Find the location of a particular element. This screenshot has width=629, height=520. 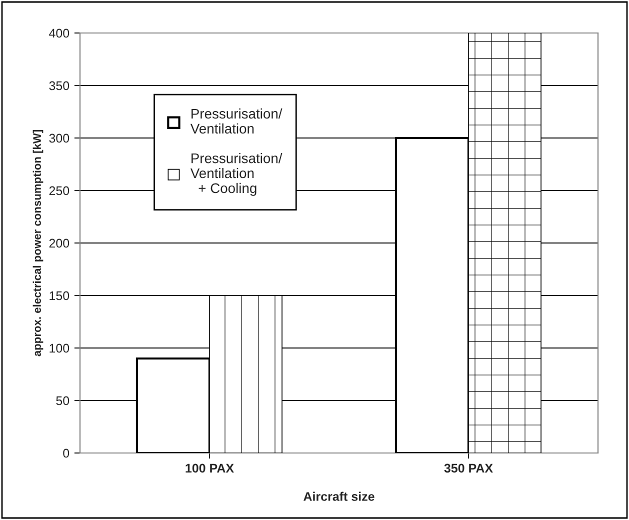

y-tick-label: 50 is located at coordinates (63, 401).